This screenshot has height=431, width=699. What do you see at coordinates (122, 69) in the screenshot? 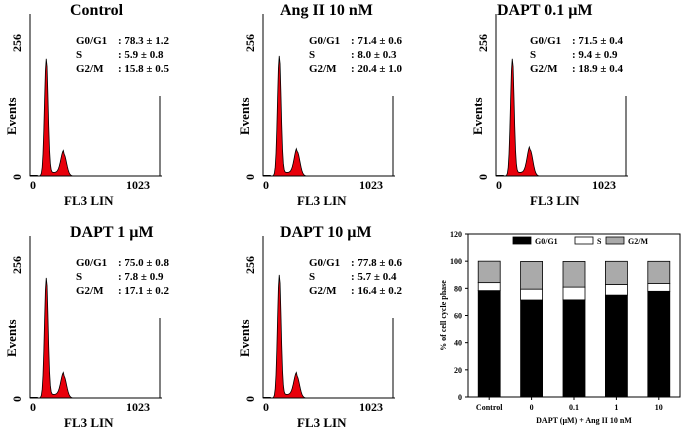
I see `phase-stat-row: G2/M: 15.8 ± 0.5` at bounding box center [122, 69].